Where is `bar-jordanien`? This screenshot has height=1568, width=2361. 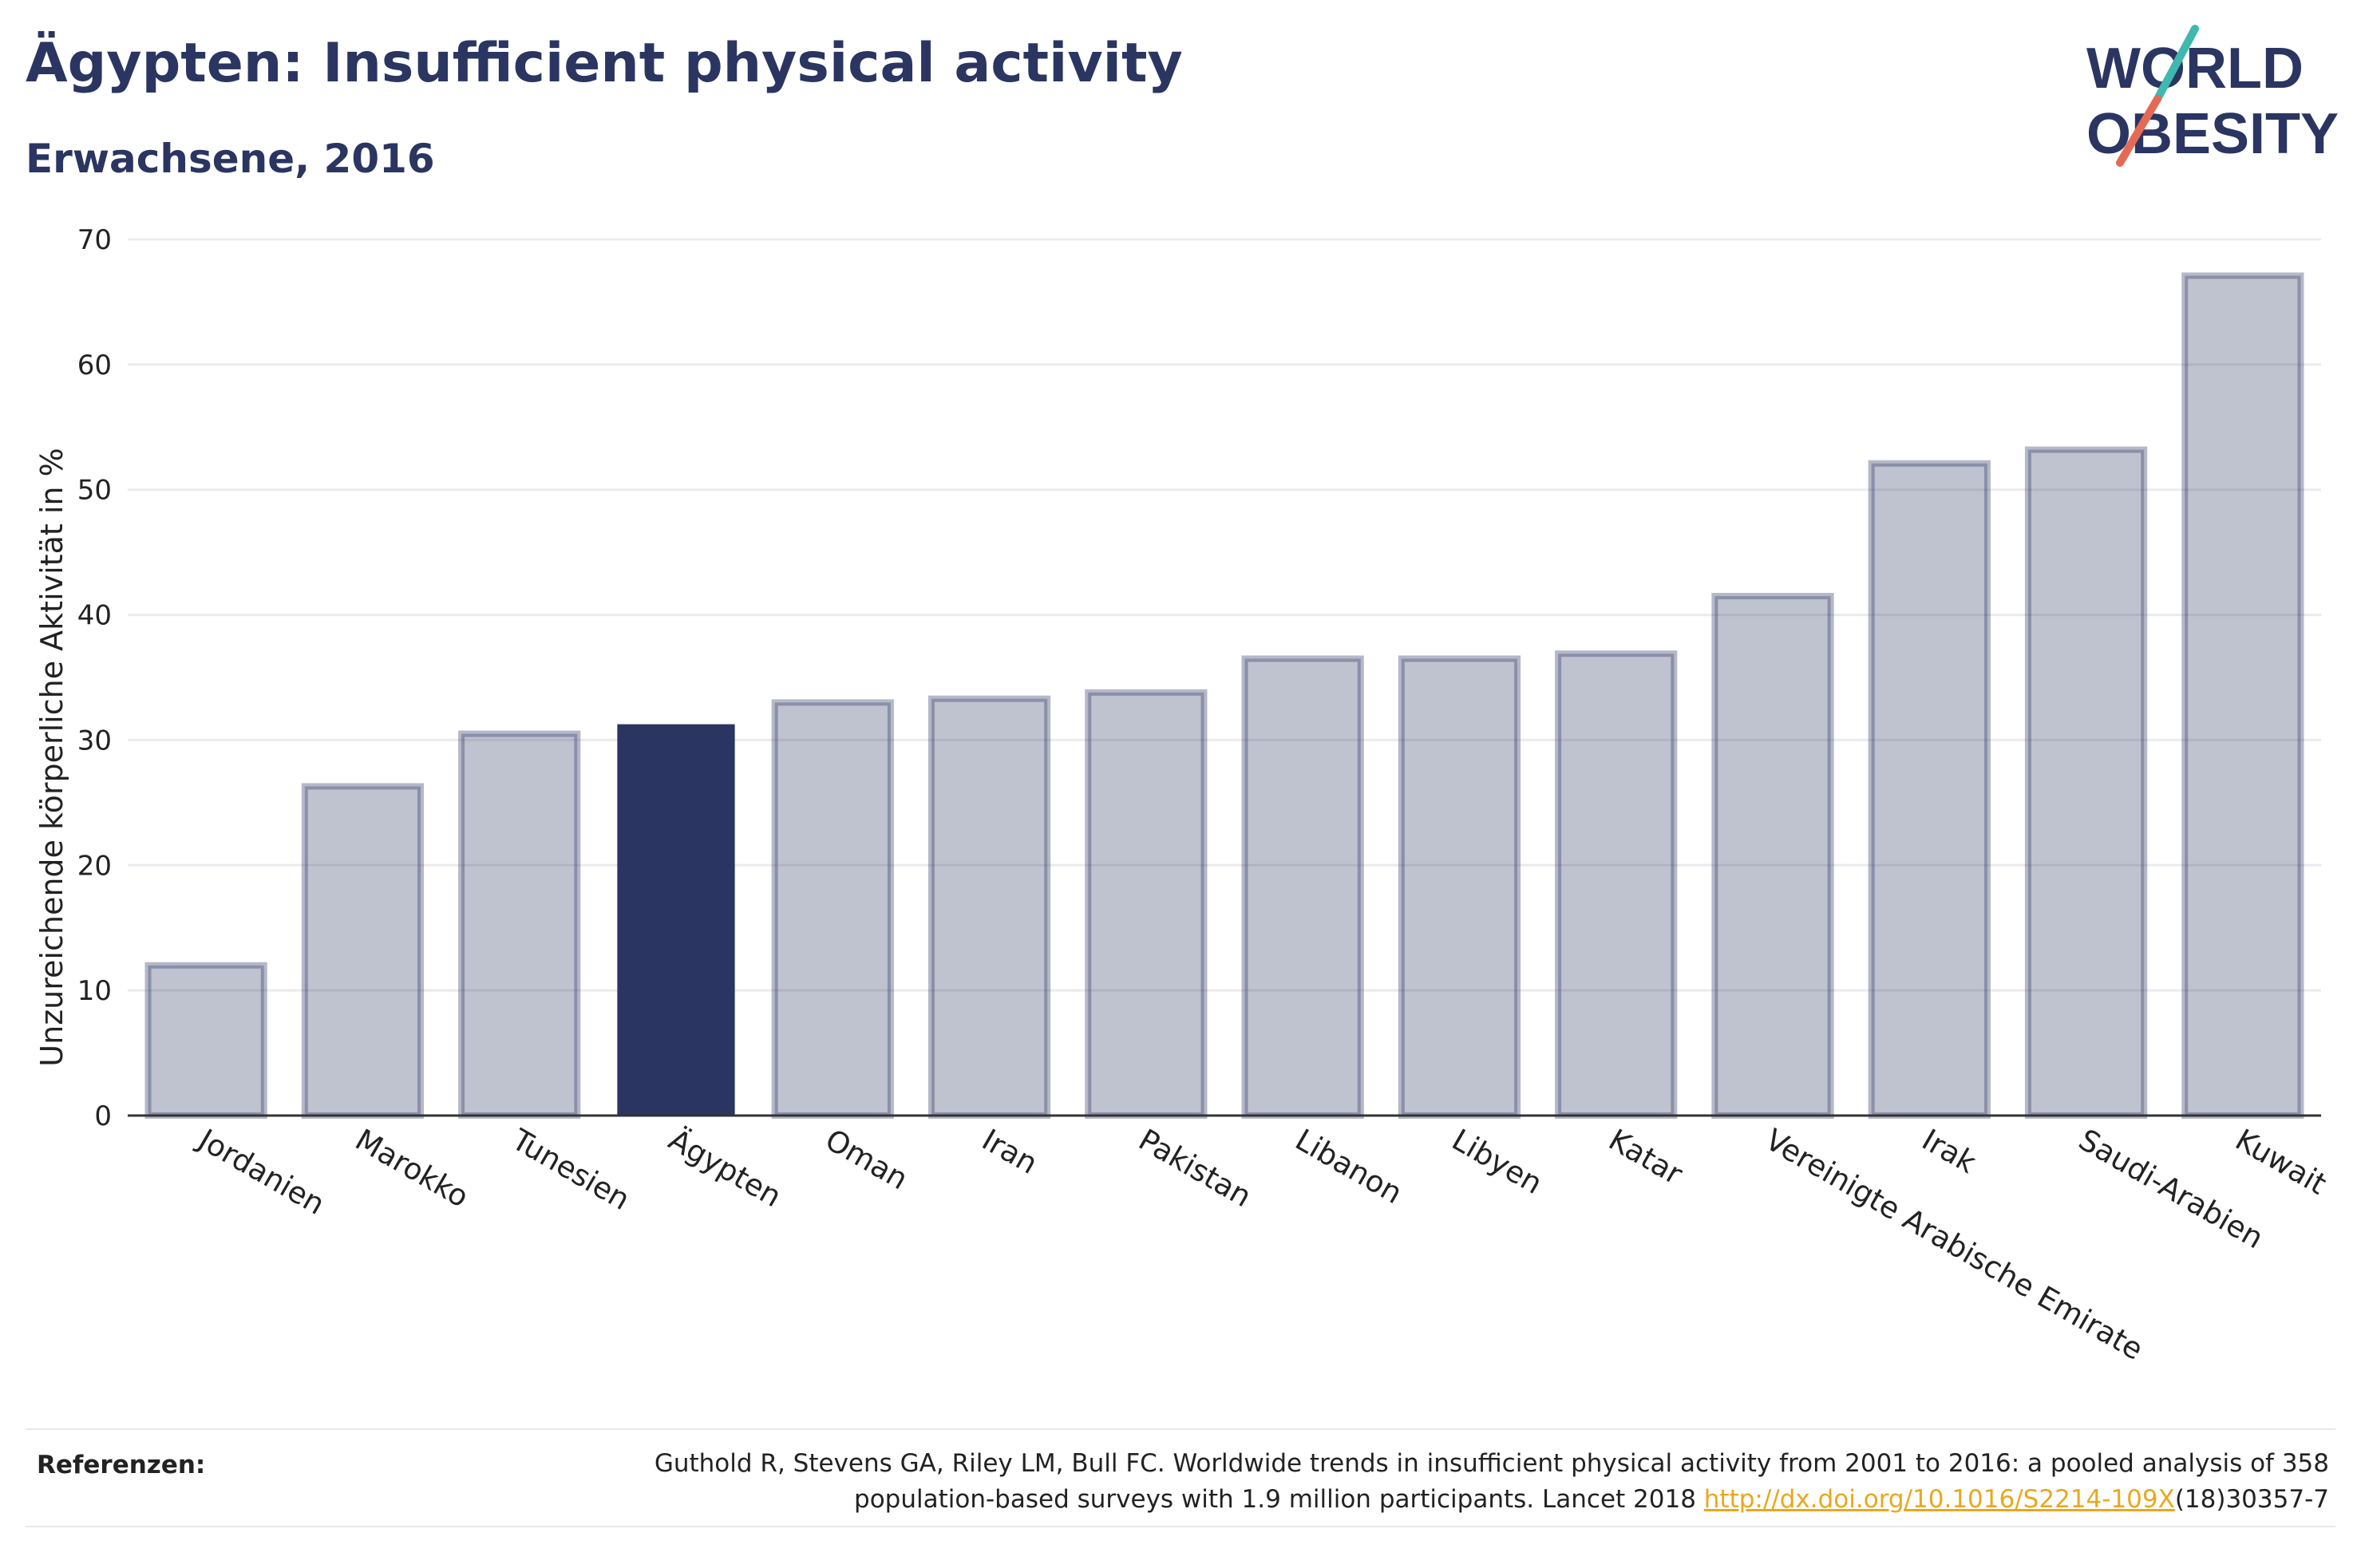
bar-jordanien is located at coordinates (205, 1041).